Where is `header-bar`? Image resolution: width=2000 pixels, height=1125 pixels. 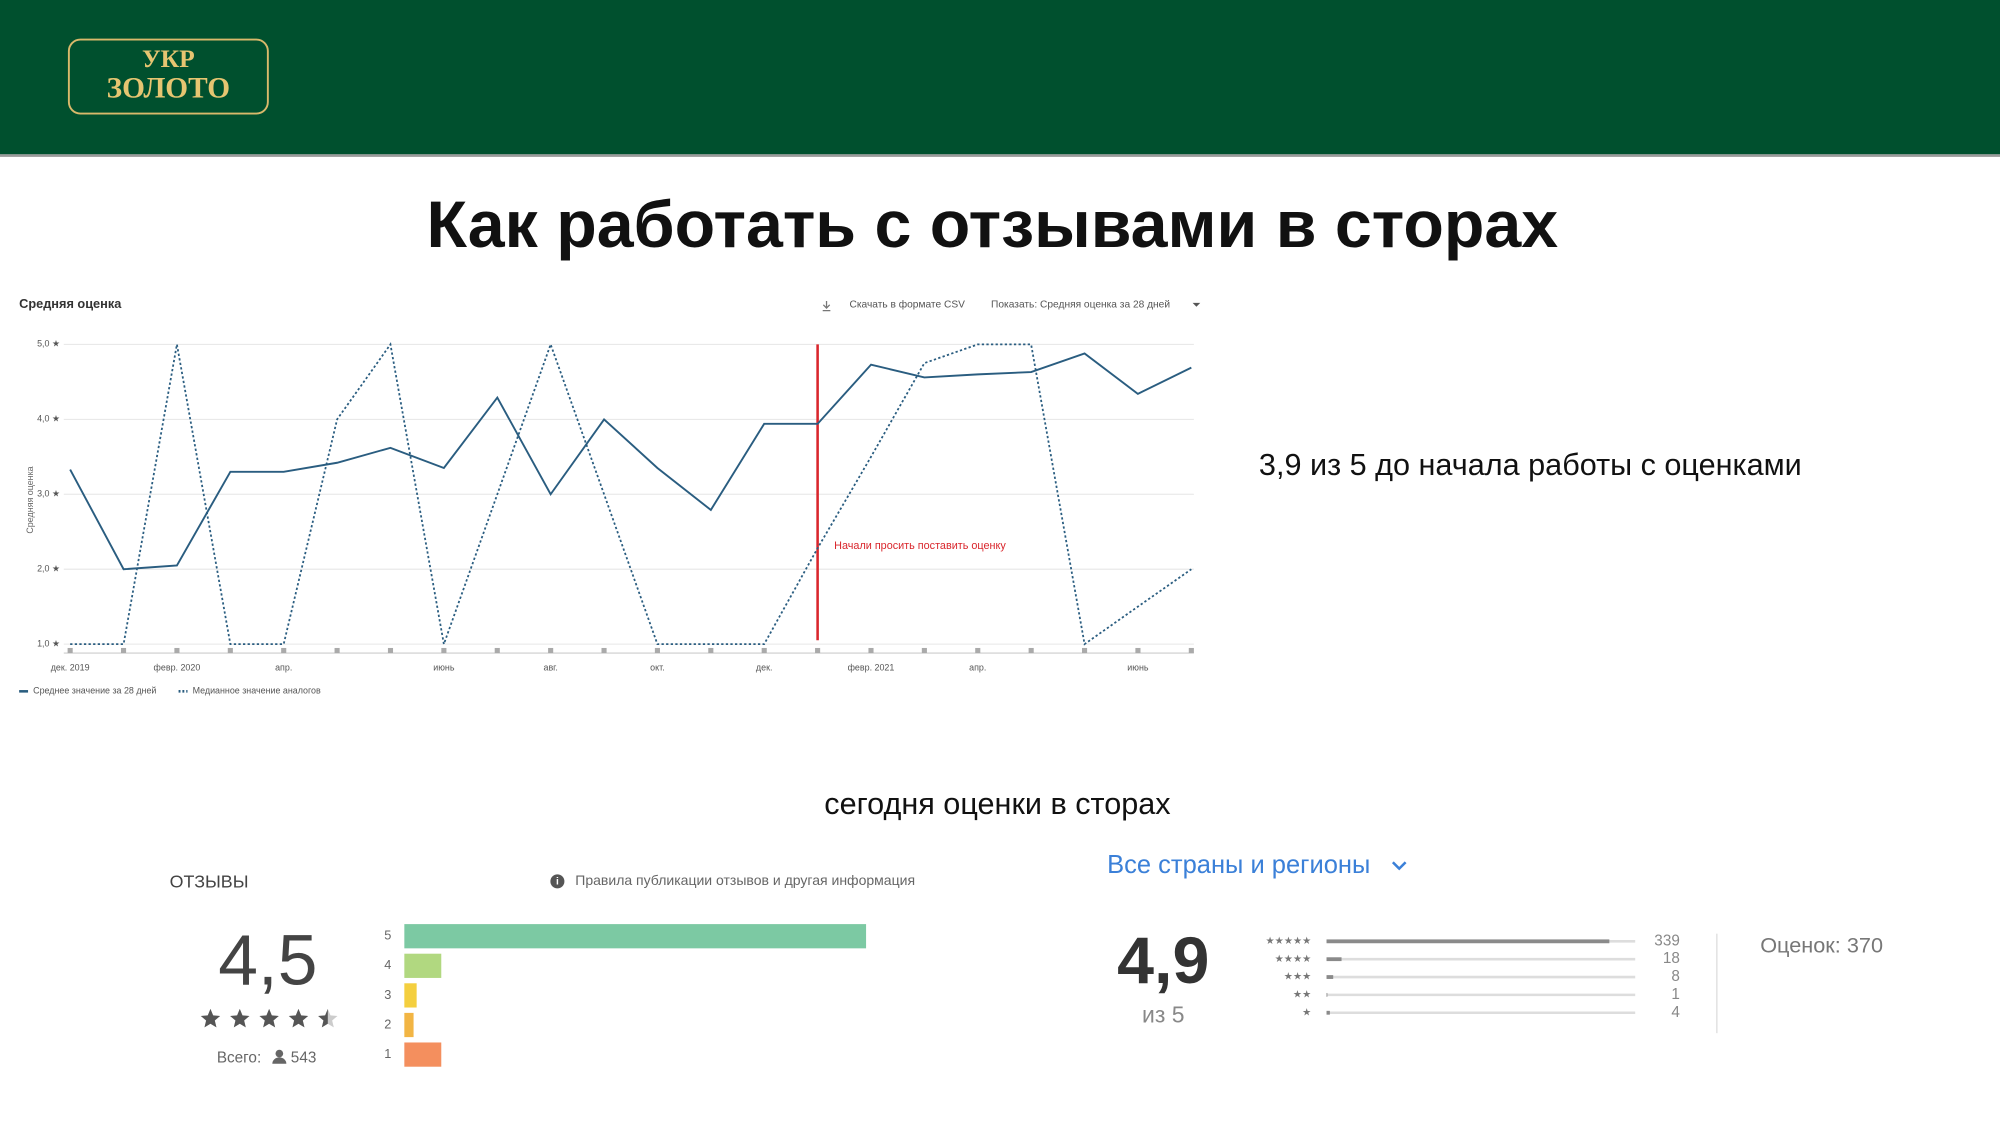
header-bar is located at coordinates (1000, 77).